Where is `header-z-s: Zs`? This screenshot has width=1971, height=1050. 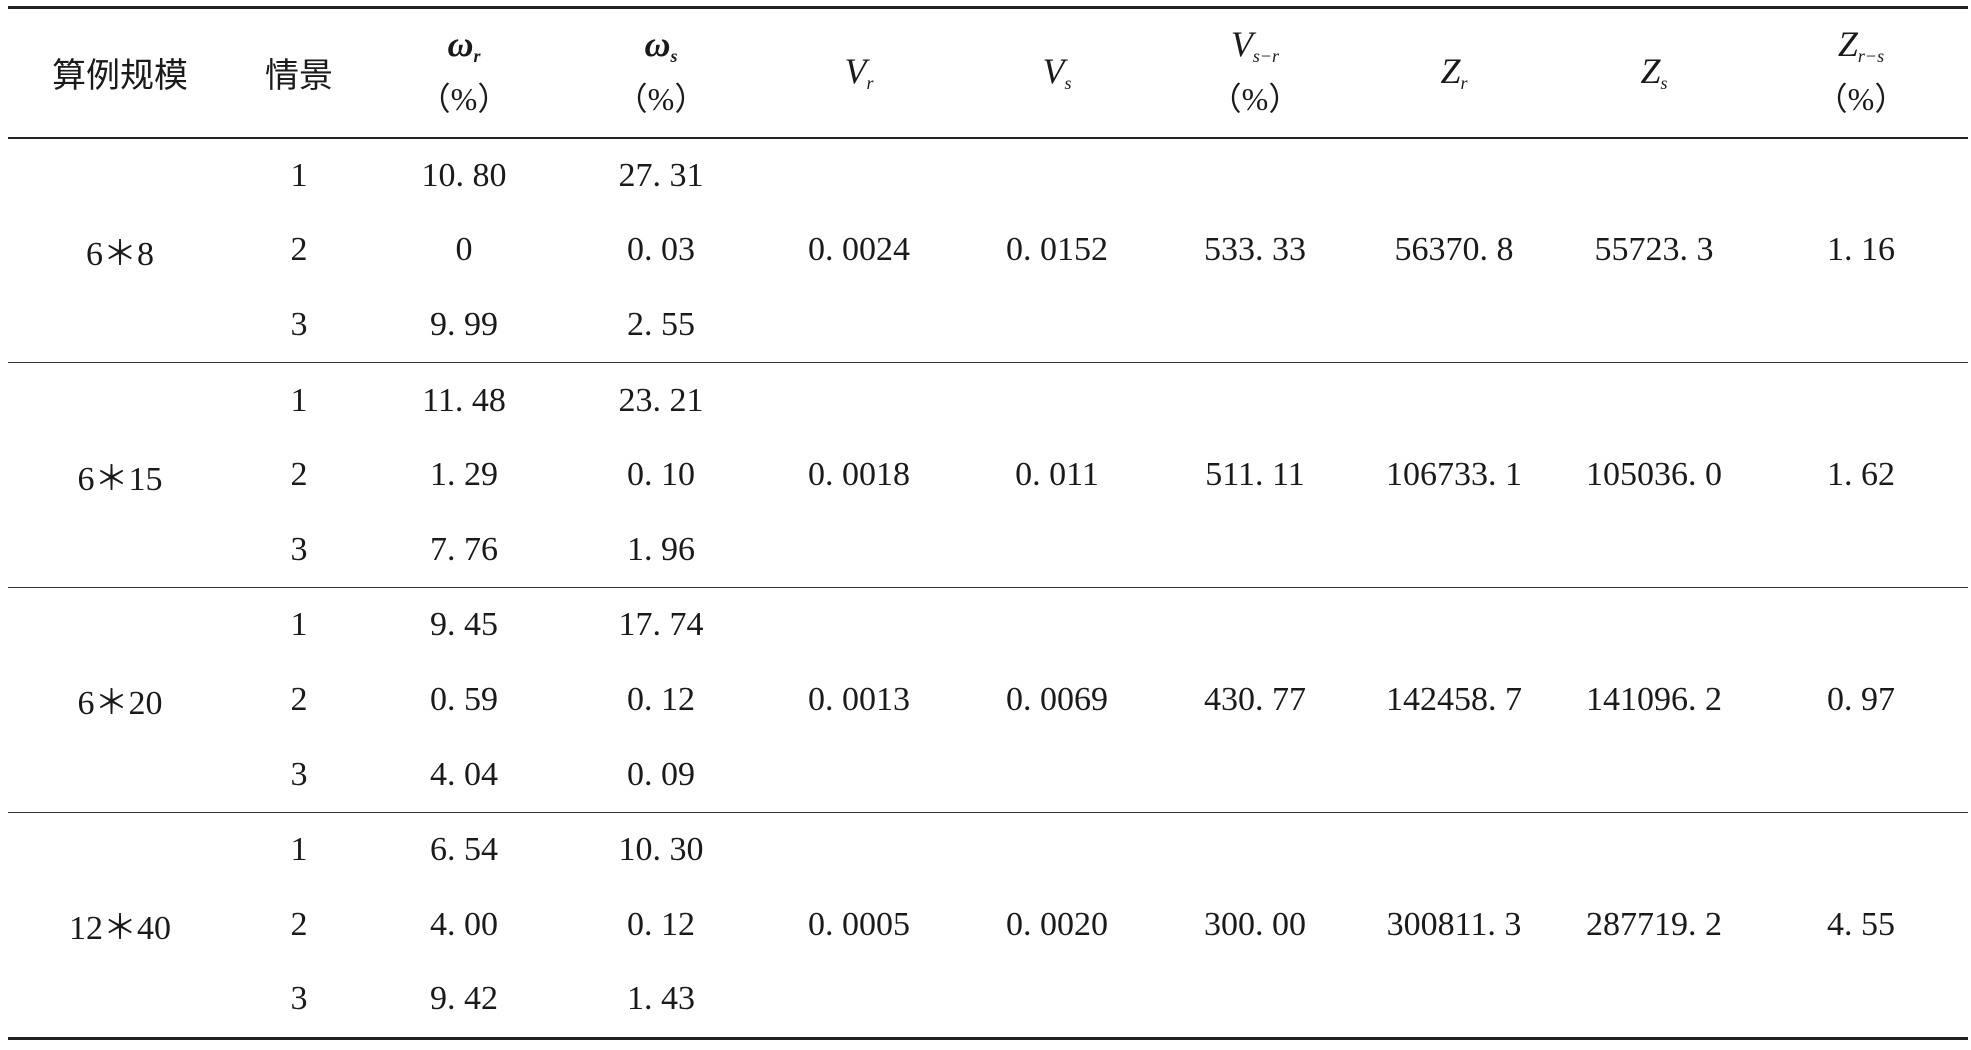 header-z-s: Zs is located at coordinates (1654, 73).